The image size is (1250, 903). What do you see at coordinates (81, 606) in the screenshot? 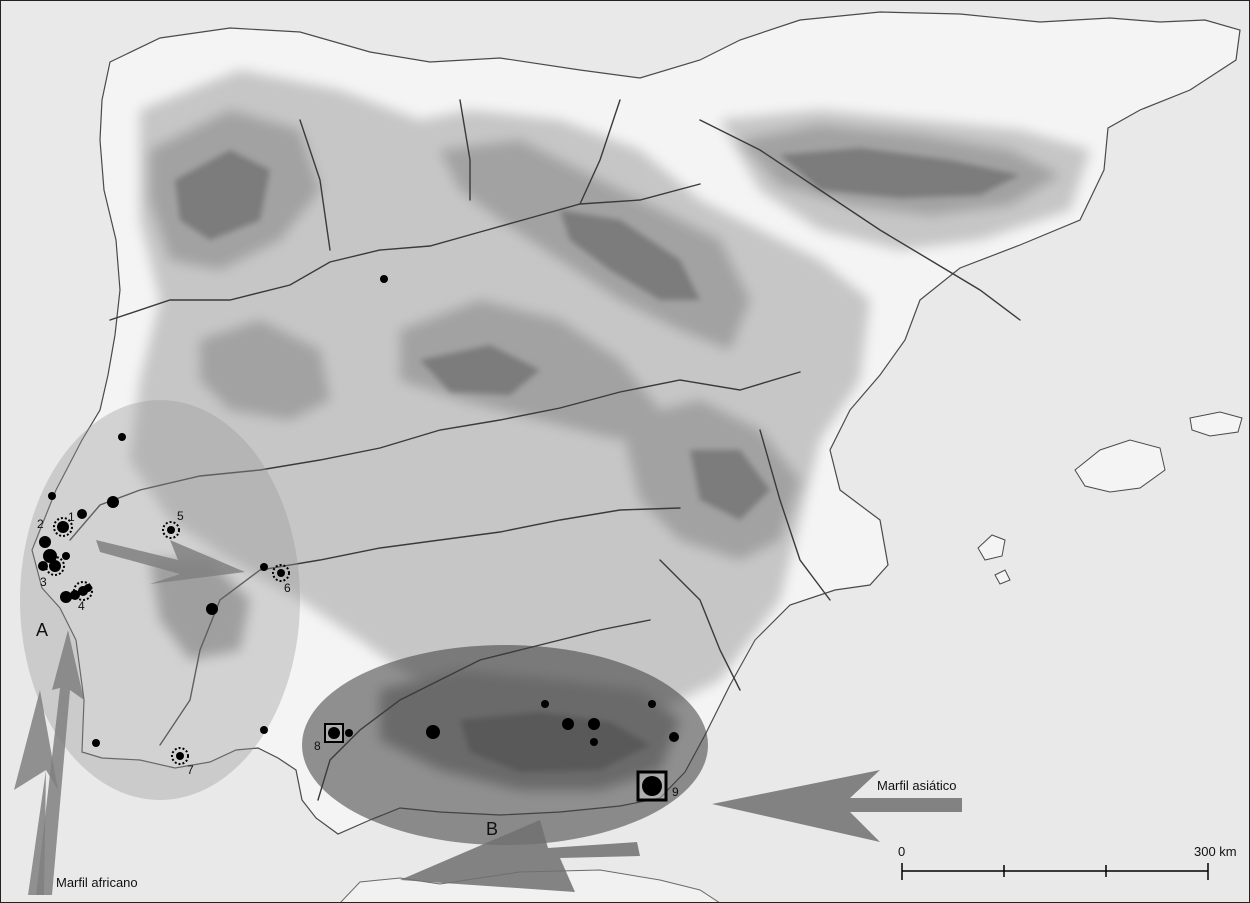
I see `site-number-4: 4` at bounding box center [81, 606].